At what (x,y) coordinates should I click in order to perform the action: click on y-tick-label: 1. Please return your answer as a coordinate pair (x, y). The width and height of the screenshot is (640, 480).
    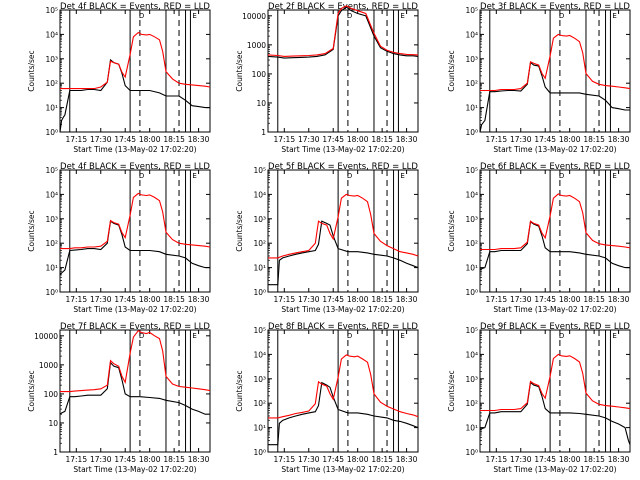
    Looking at the image, I should click on (263, 132).